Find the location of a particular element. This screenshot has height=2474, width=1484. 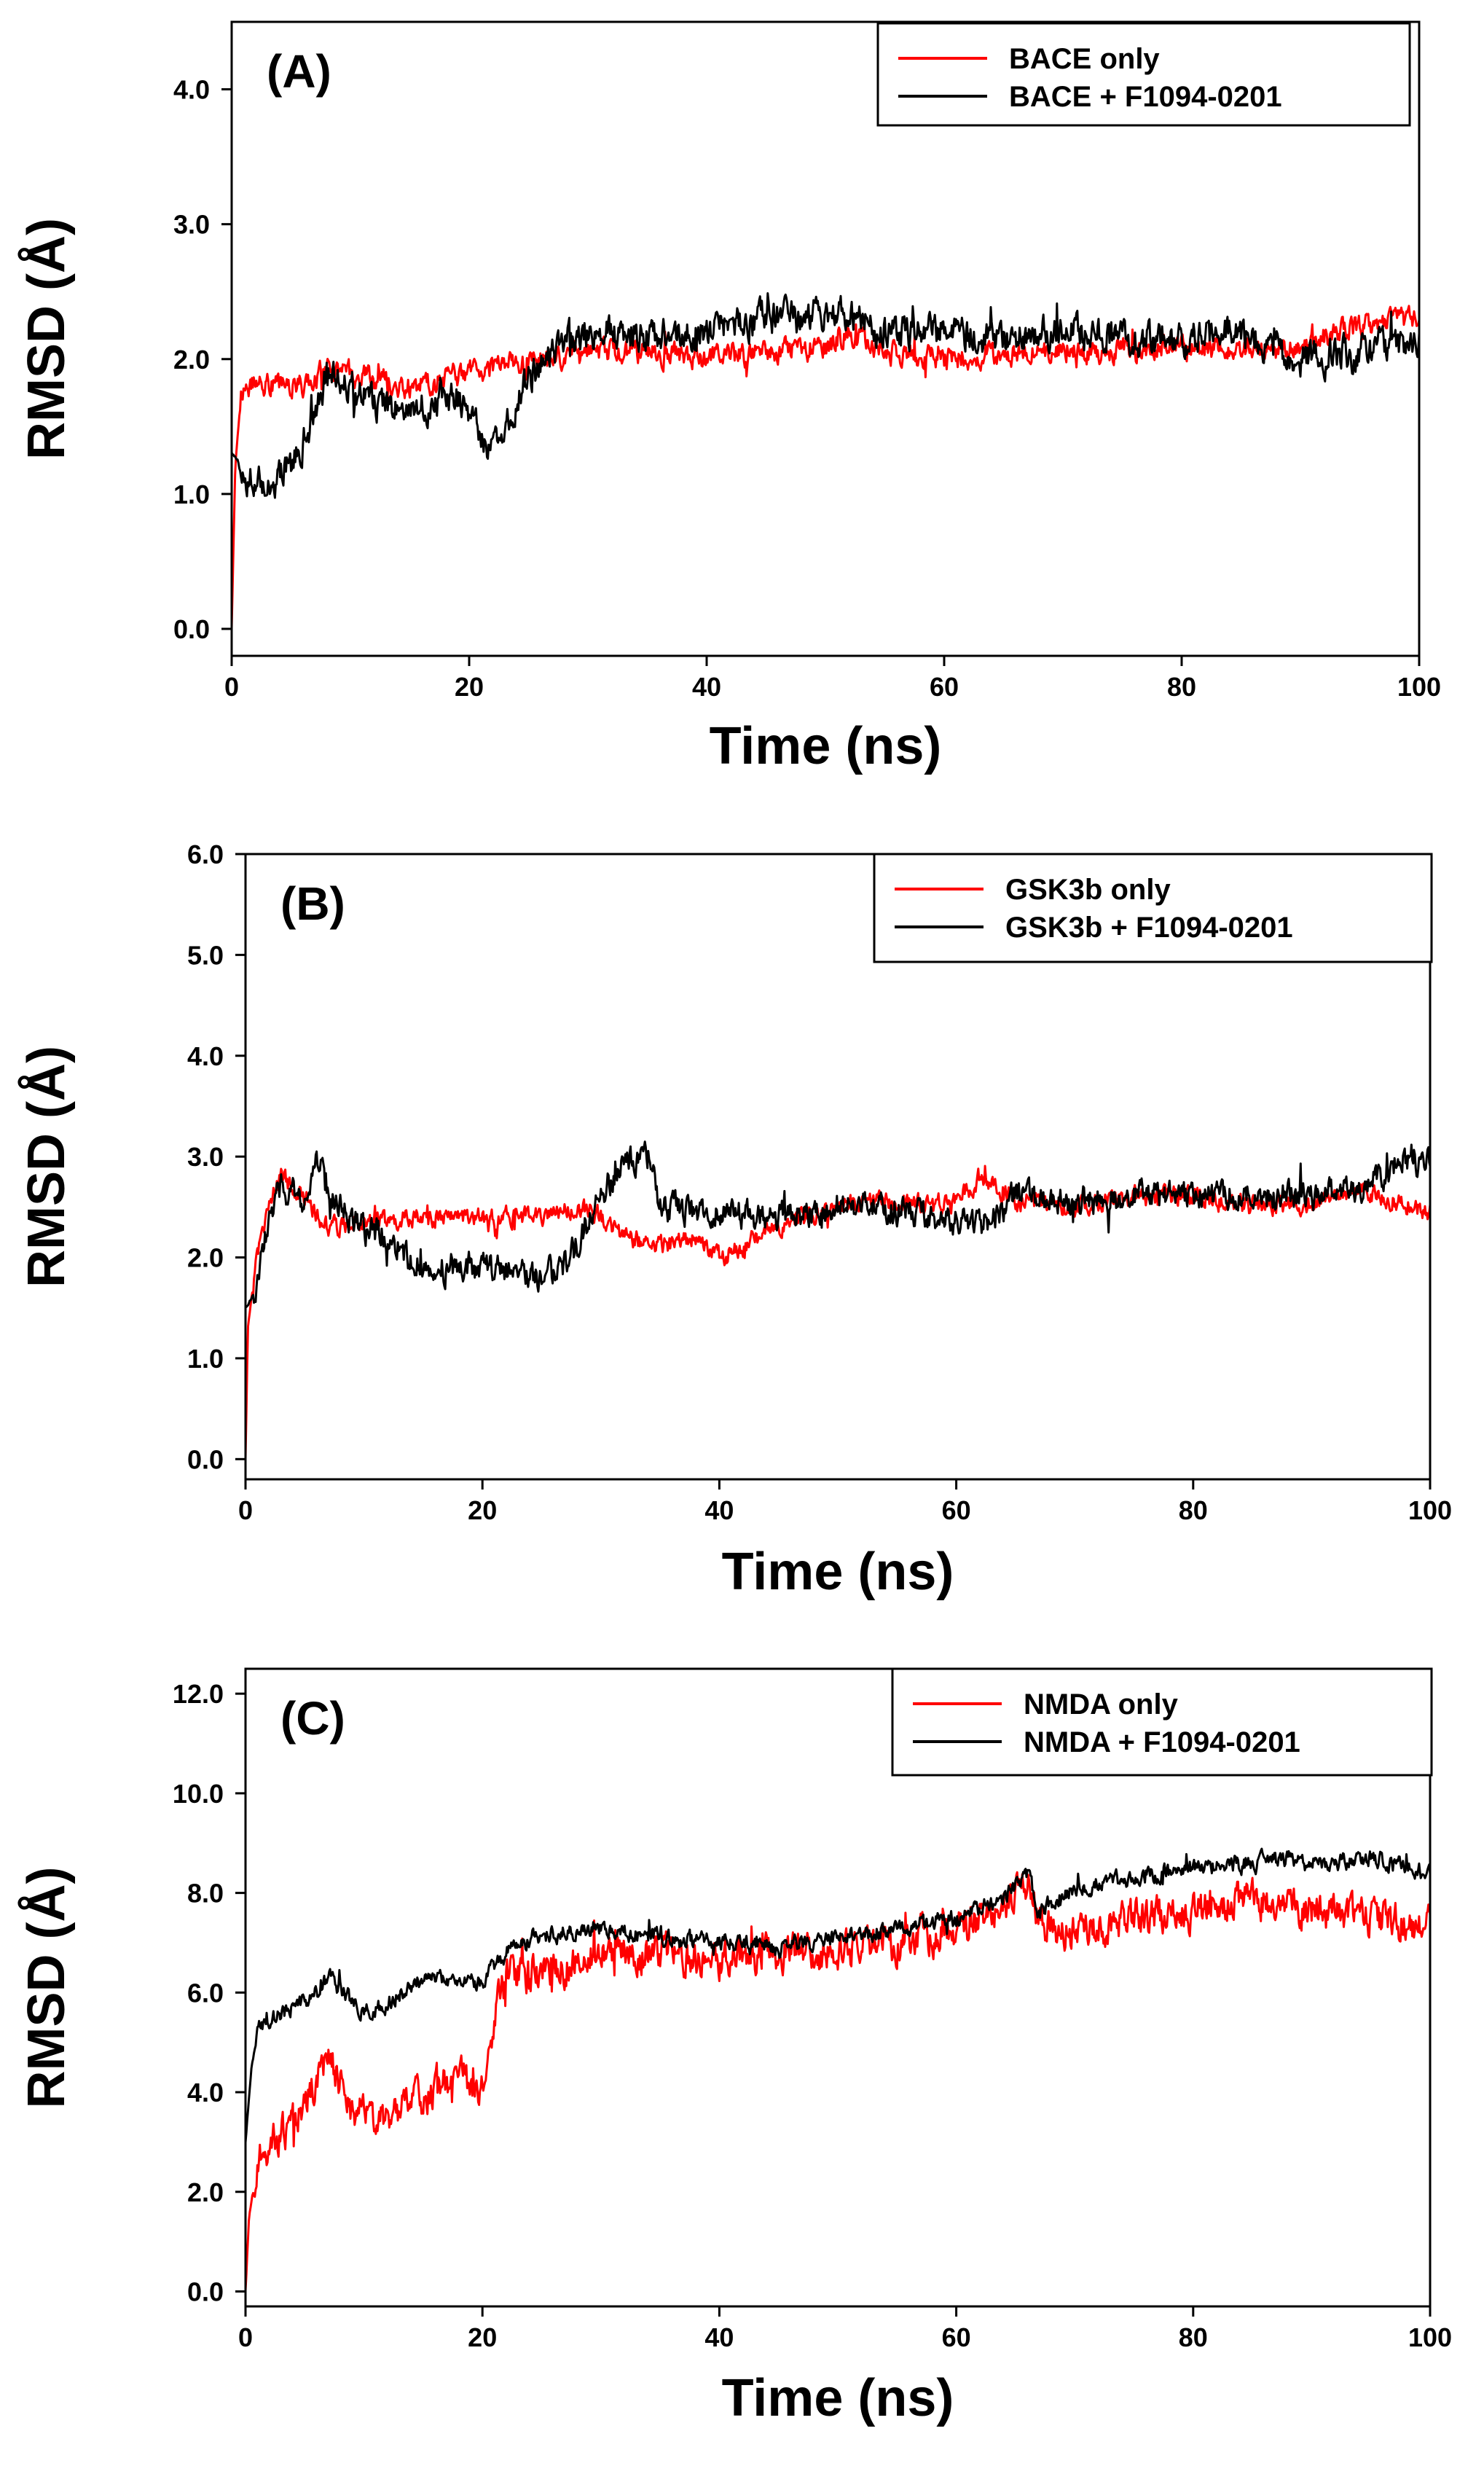

panel-label: (C) is located at coordinates (312, 1718).